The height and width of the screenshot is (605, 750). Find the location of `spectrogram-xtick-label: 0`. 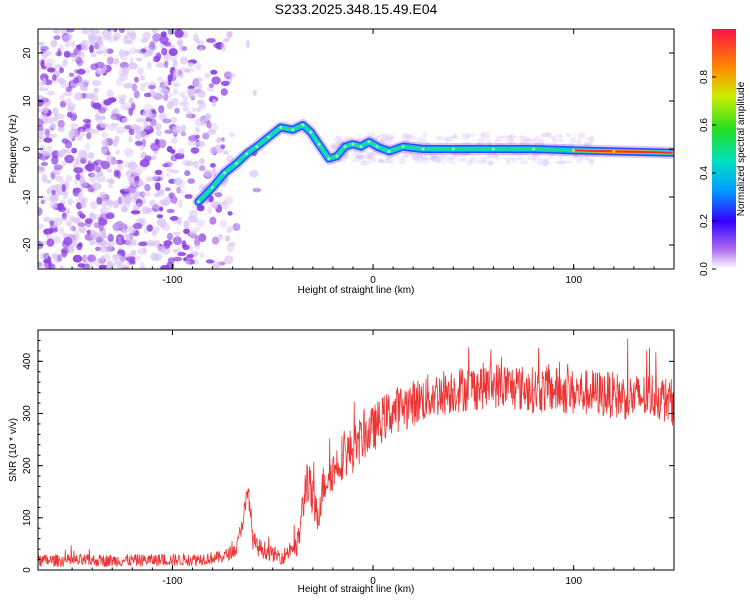

spectrogram-xtick-label: 0 is located at coordinates (373, 280).